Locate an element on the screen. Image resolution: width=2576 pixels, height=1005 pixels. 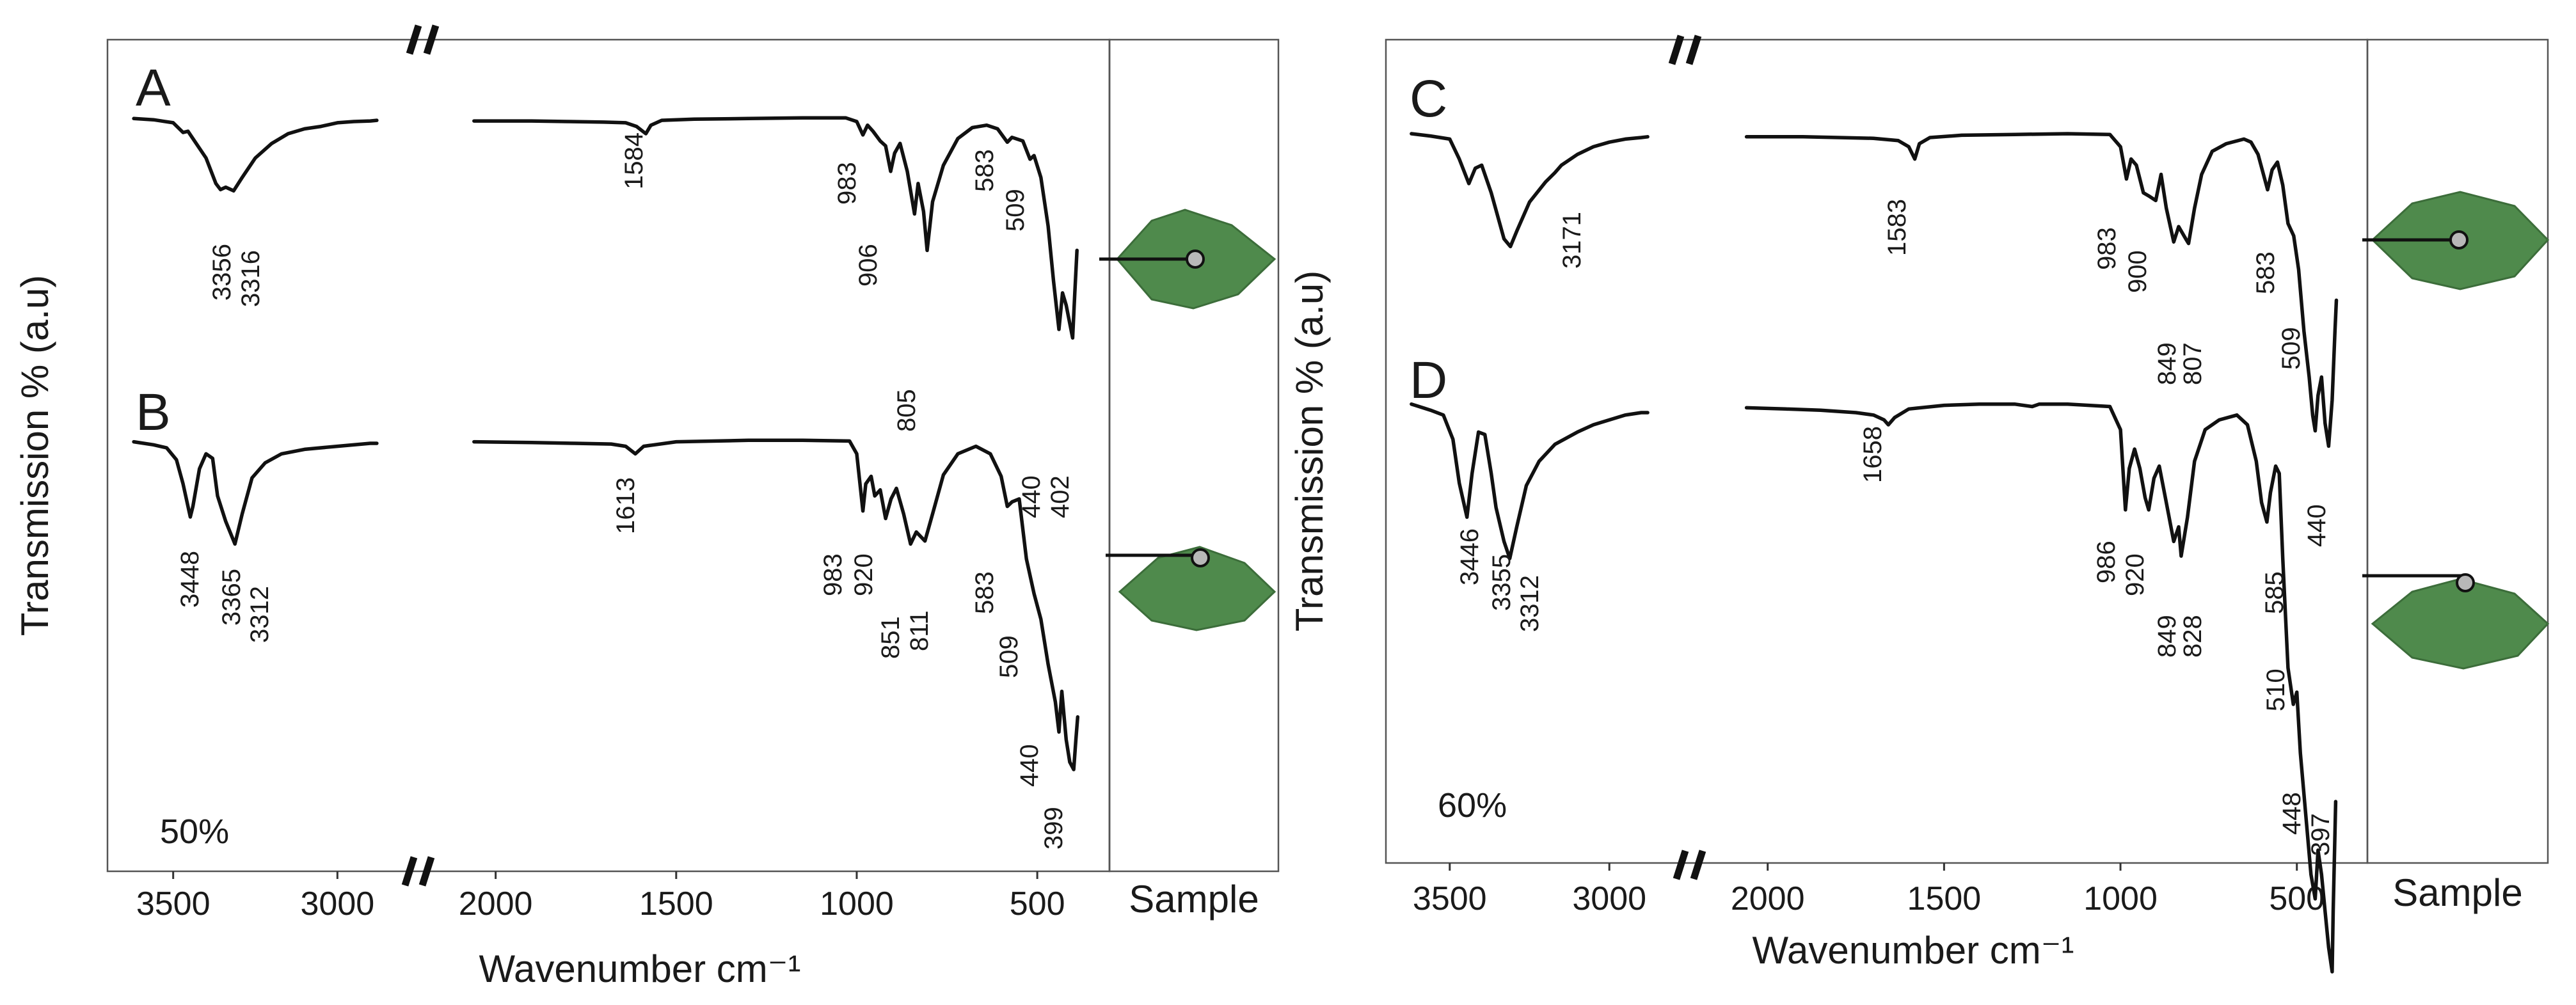
x-ticks-left-chart: 3500 3000 2000 1500 1000 500 is located at coordinates (600, 897).